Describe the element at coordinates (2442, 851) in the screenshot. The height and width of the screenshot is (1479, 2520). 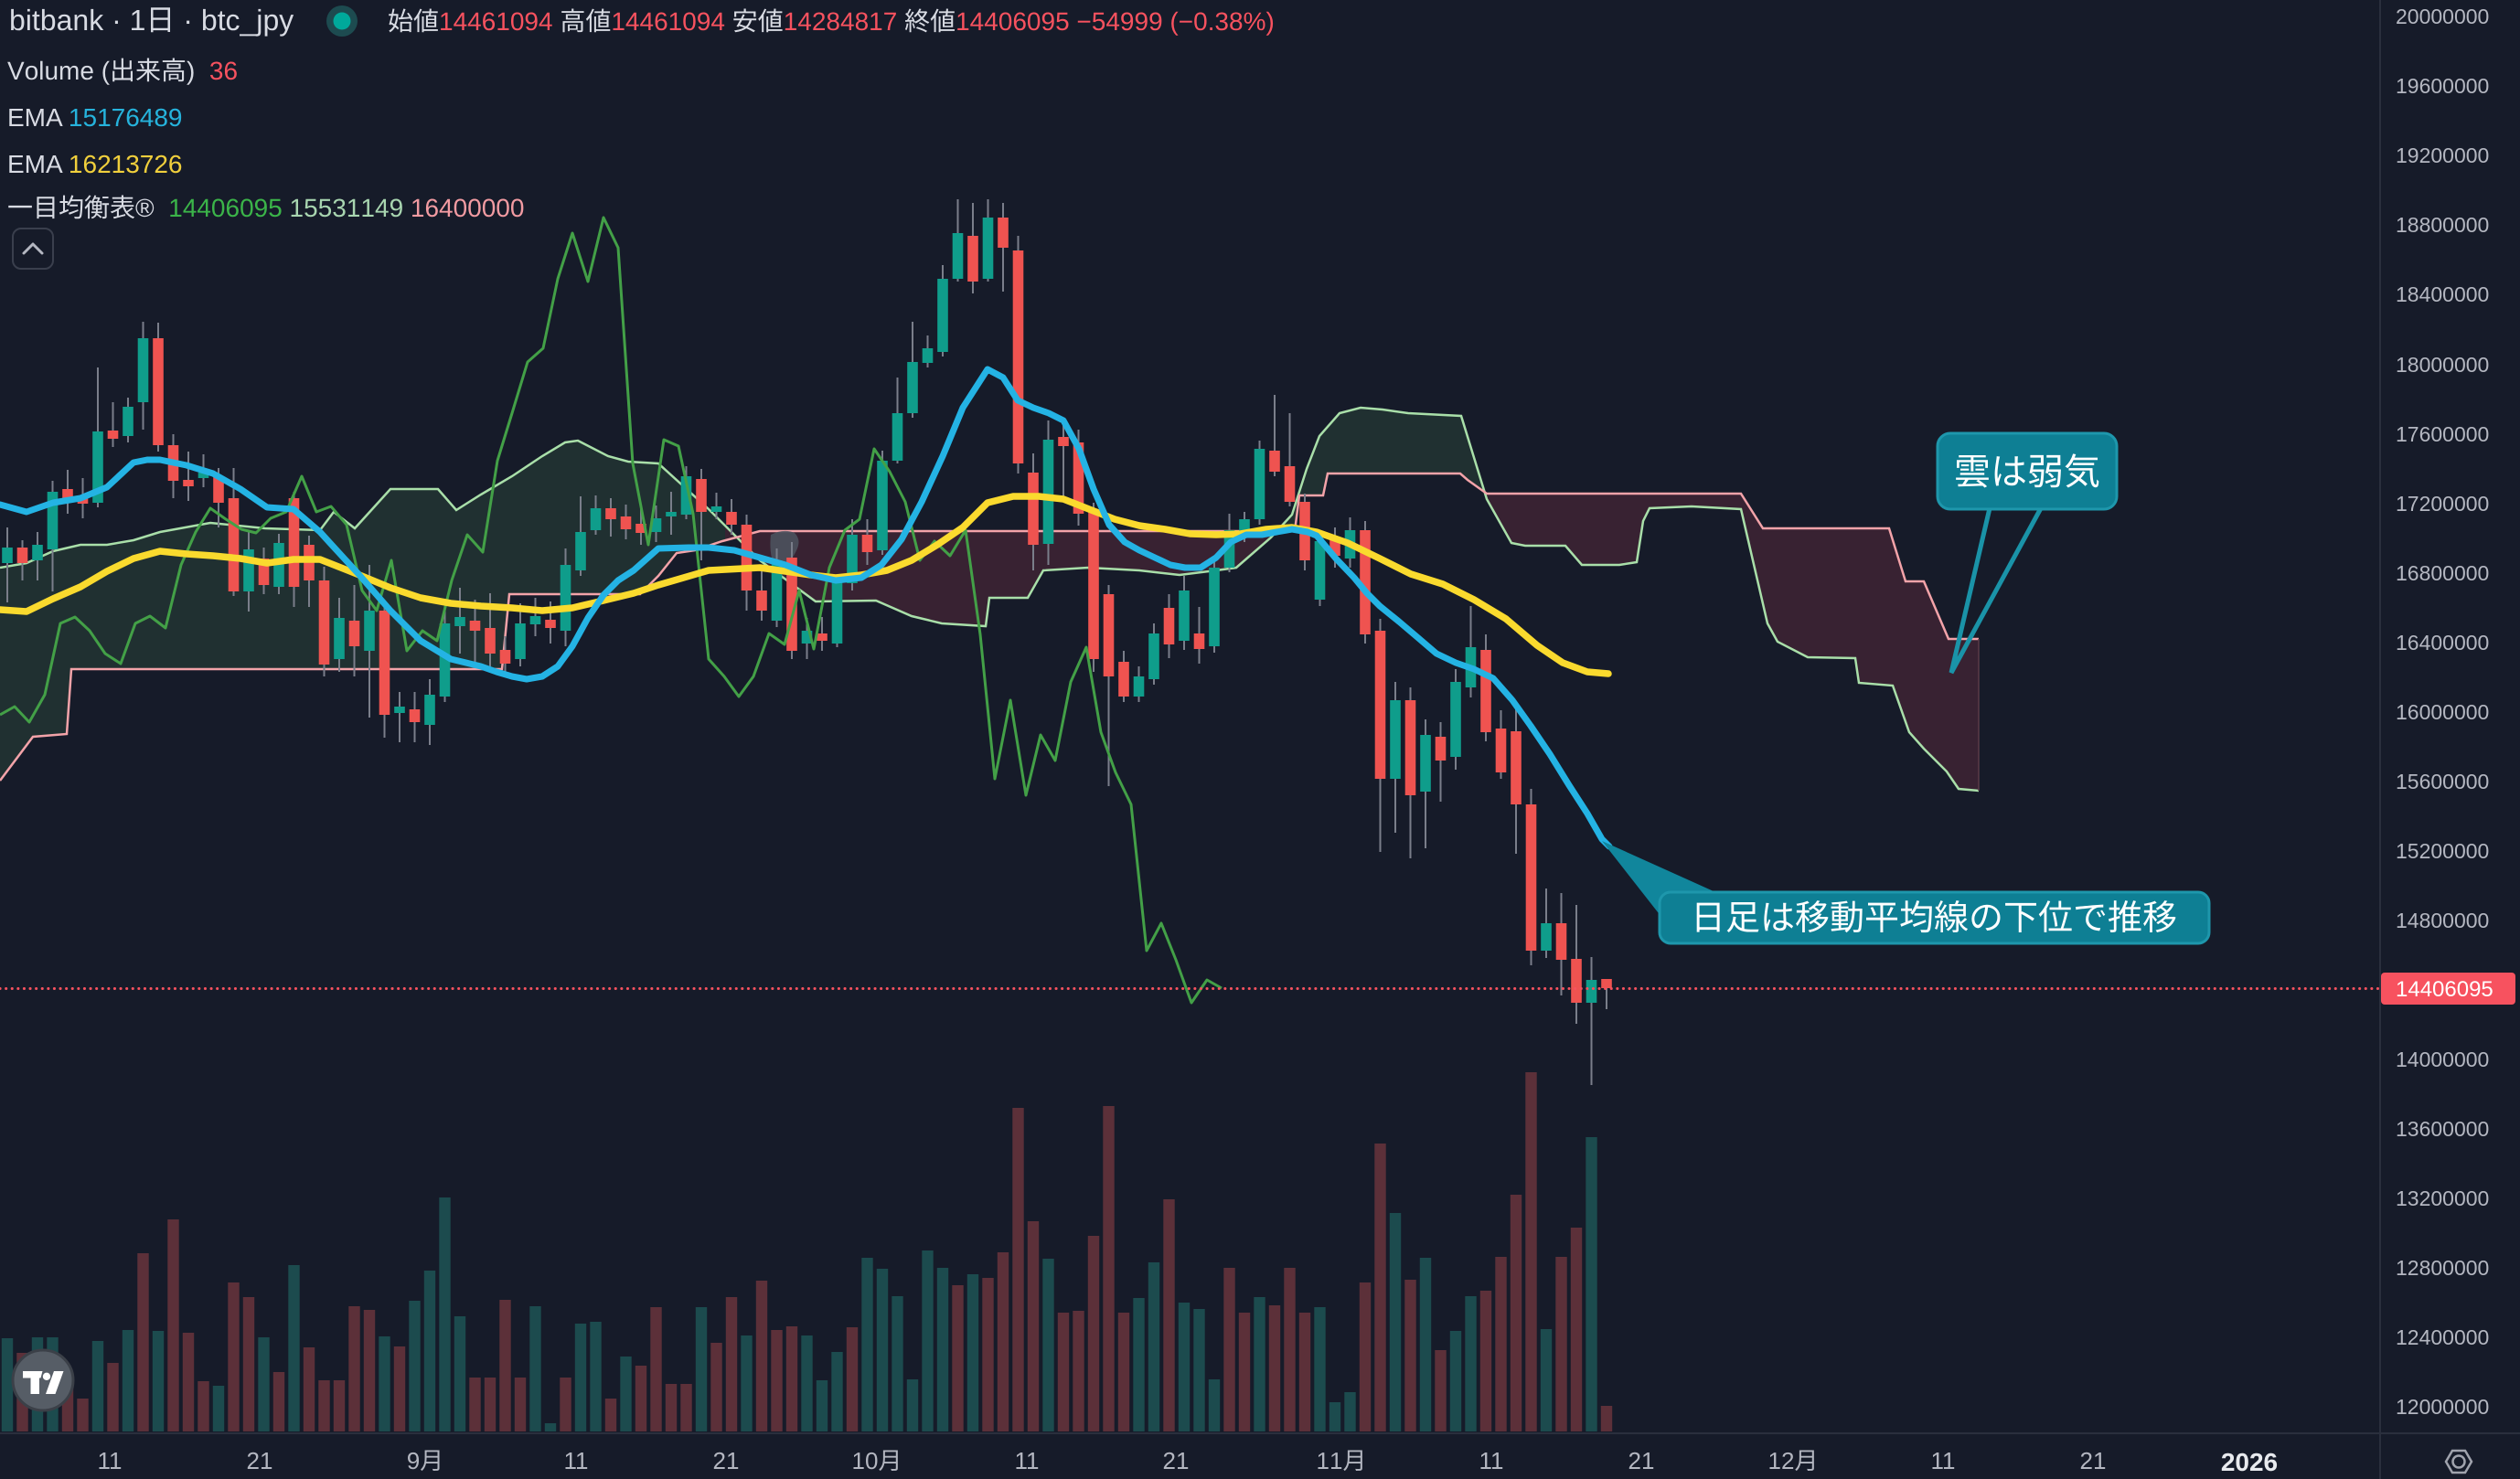
I see `svg-text: 15200000` at that location.